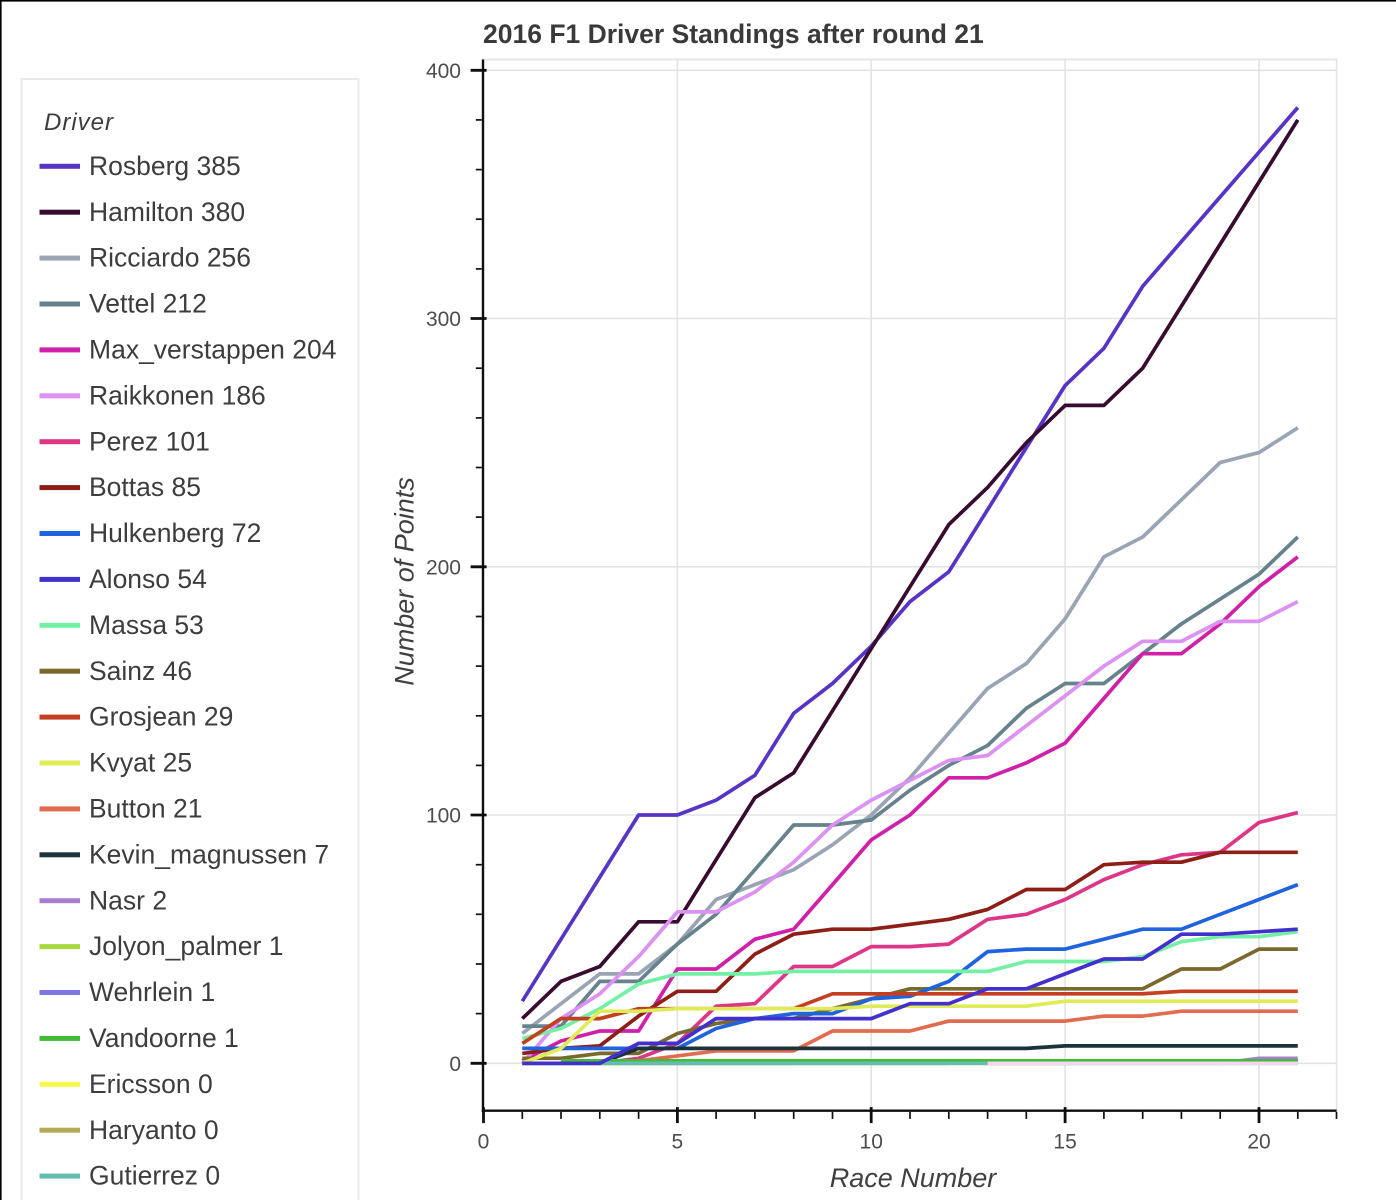 This screenshot has height=1200, width=1396. I want to click on svg-text: Number of Points, so click(405, 581).